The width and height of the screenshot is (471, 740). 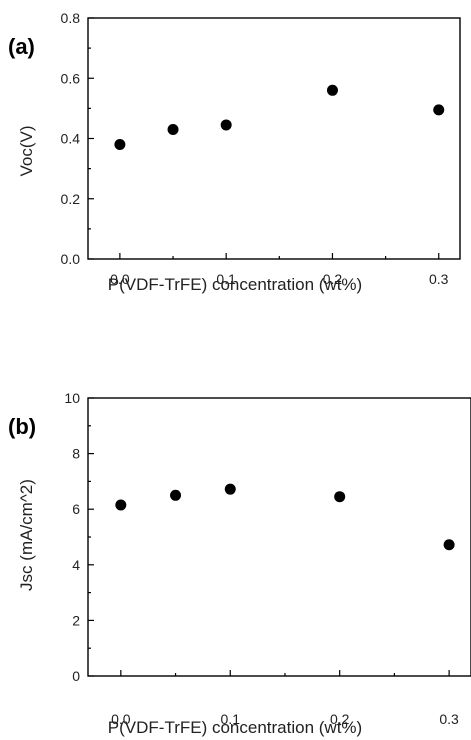 What do you see at coordinates (439, 279) in the screenshot?
I see `x-tick-label-a: 0.3` at bounding box center [439, 279].